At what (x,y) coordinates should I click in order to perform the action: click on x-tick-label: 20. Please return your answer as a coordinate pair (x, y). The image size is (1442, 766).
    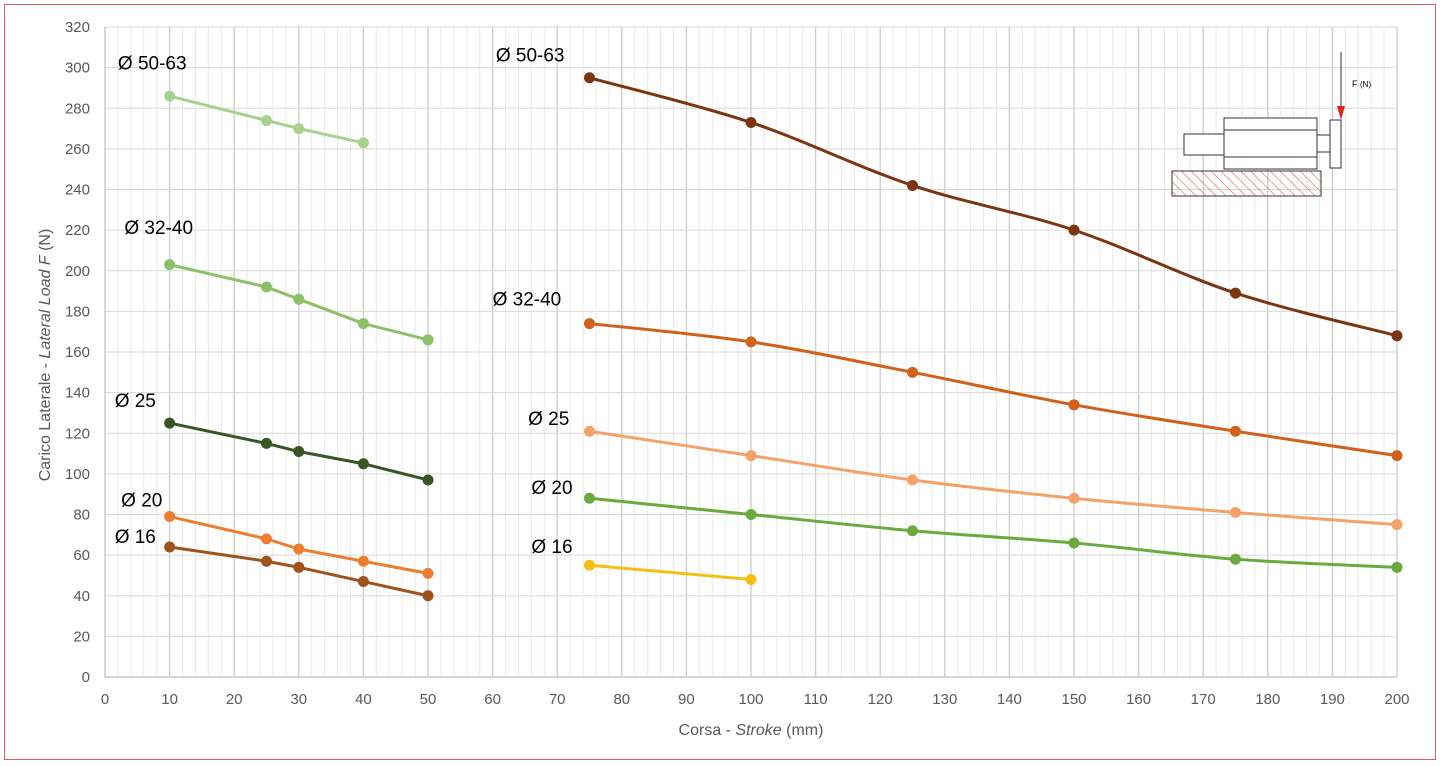
    Looking at the image, I should click on (234, 699).